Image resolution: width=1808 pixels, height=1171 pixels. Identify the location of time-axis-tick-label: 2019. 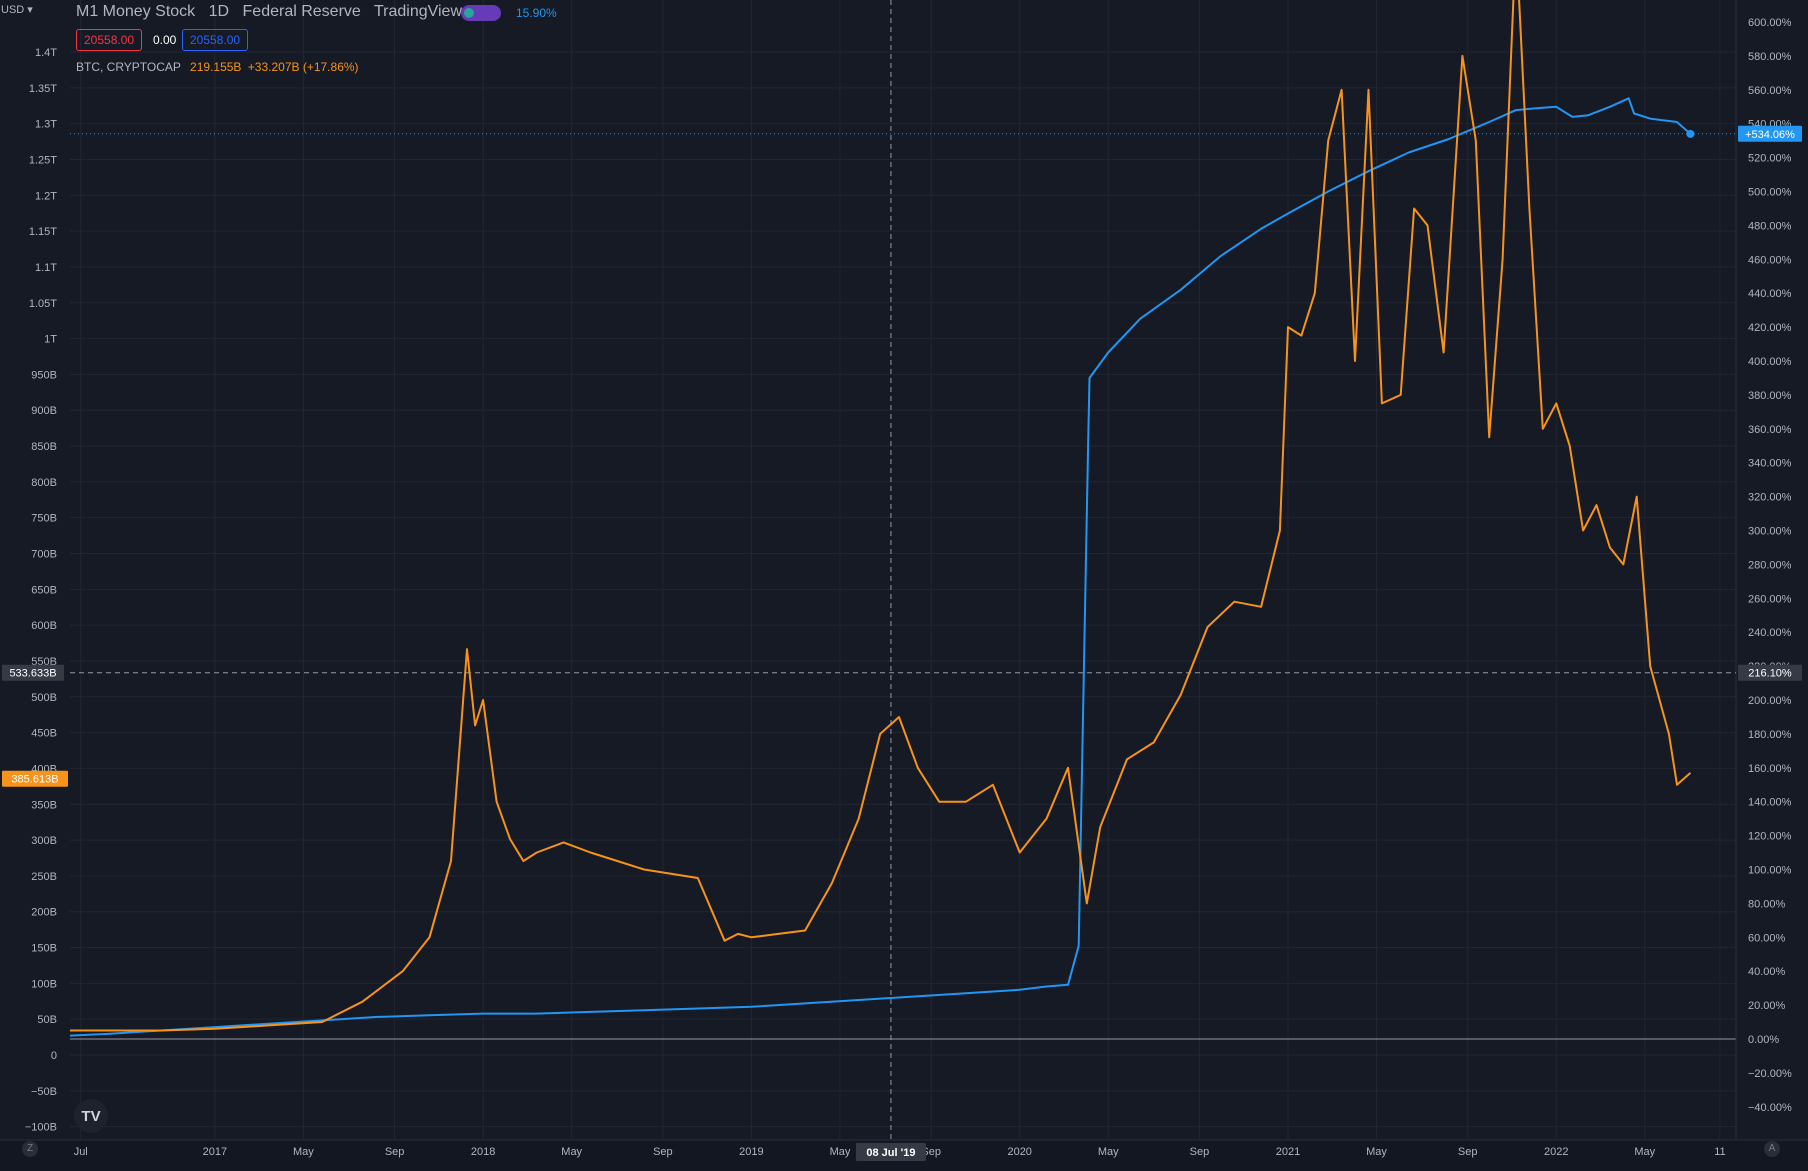
(751, 1152).